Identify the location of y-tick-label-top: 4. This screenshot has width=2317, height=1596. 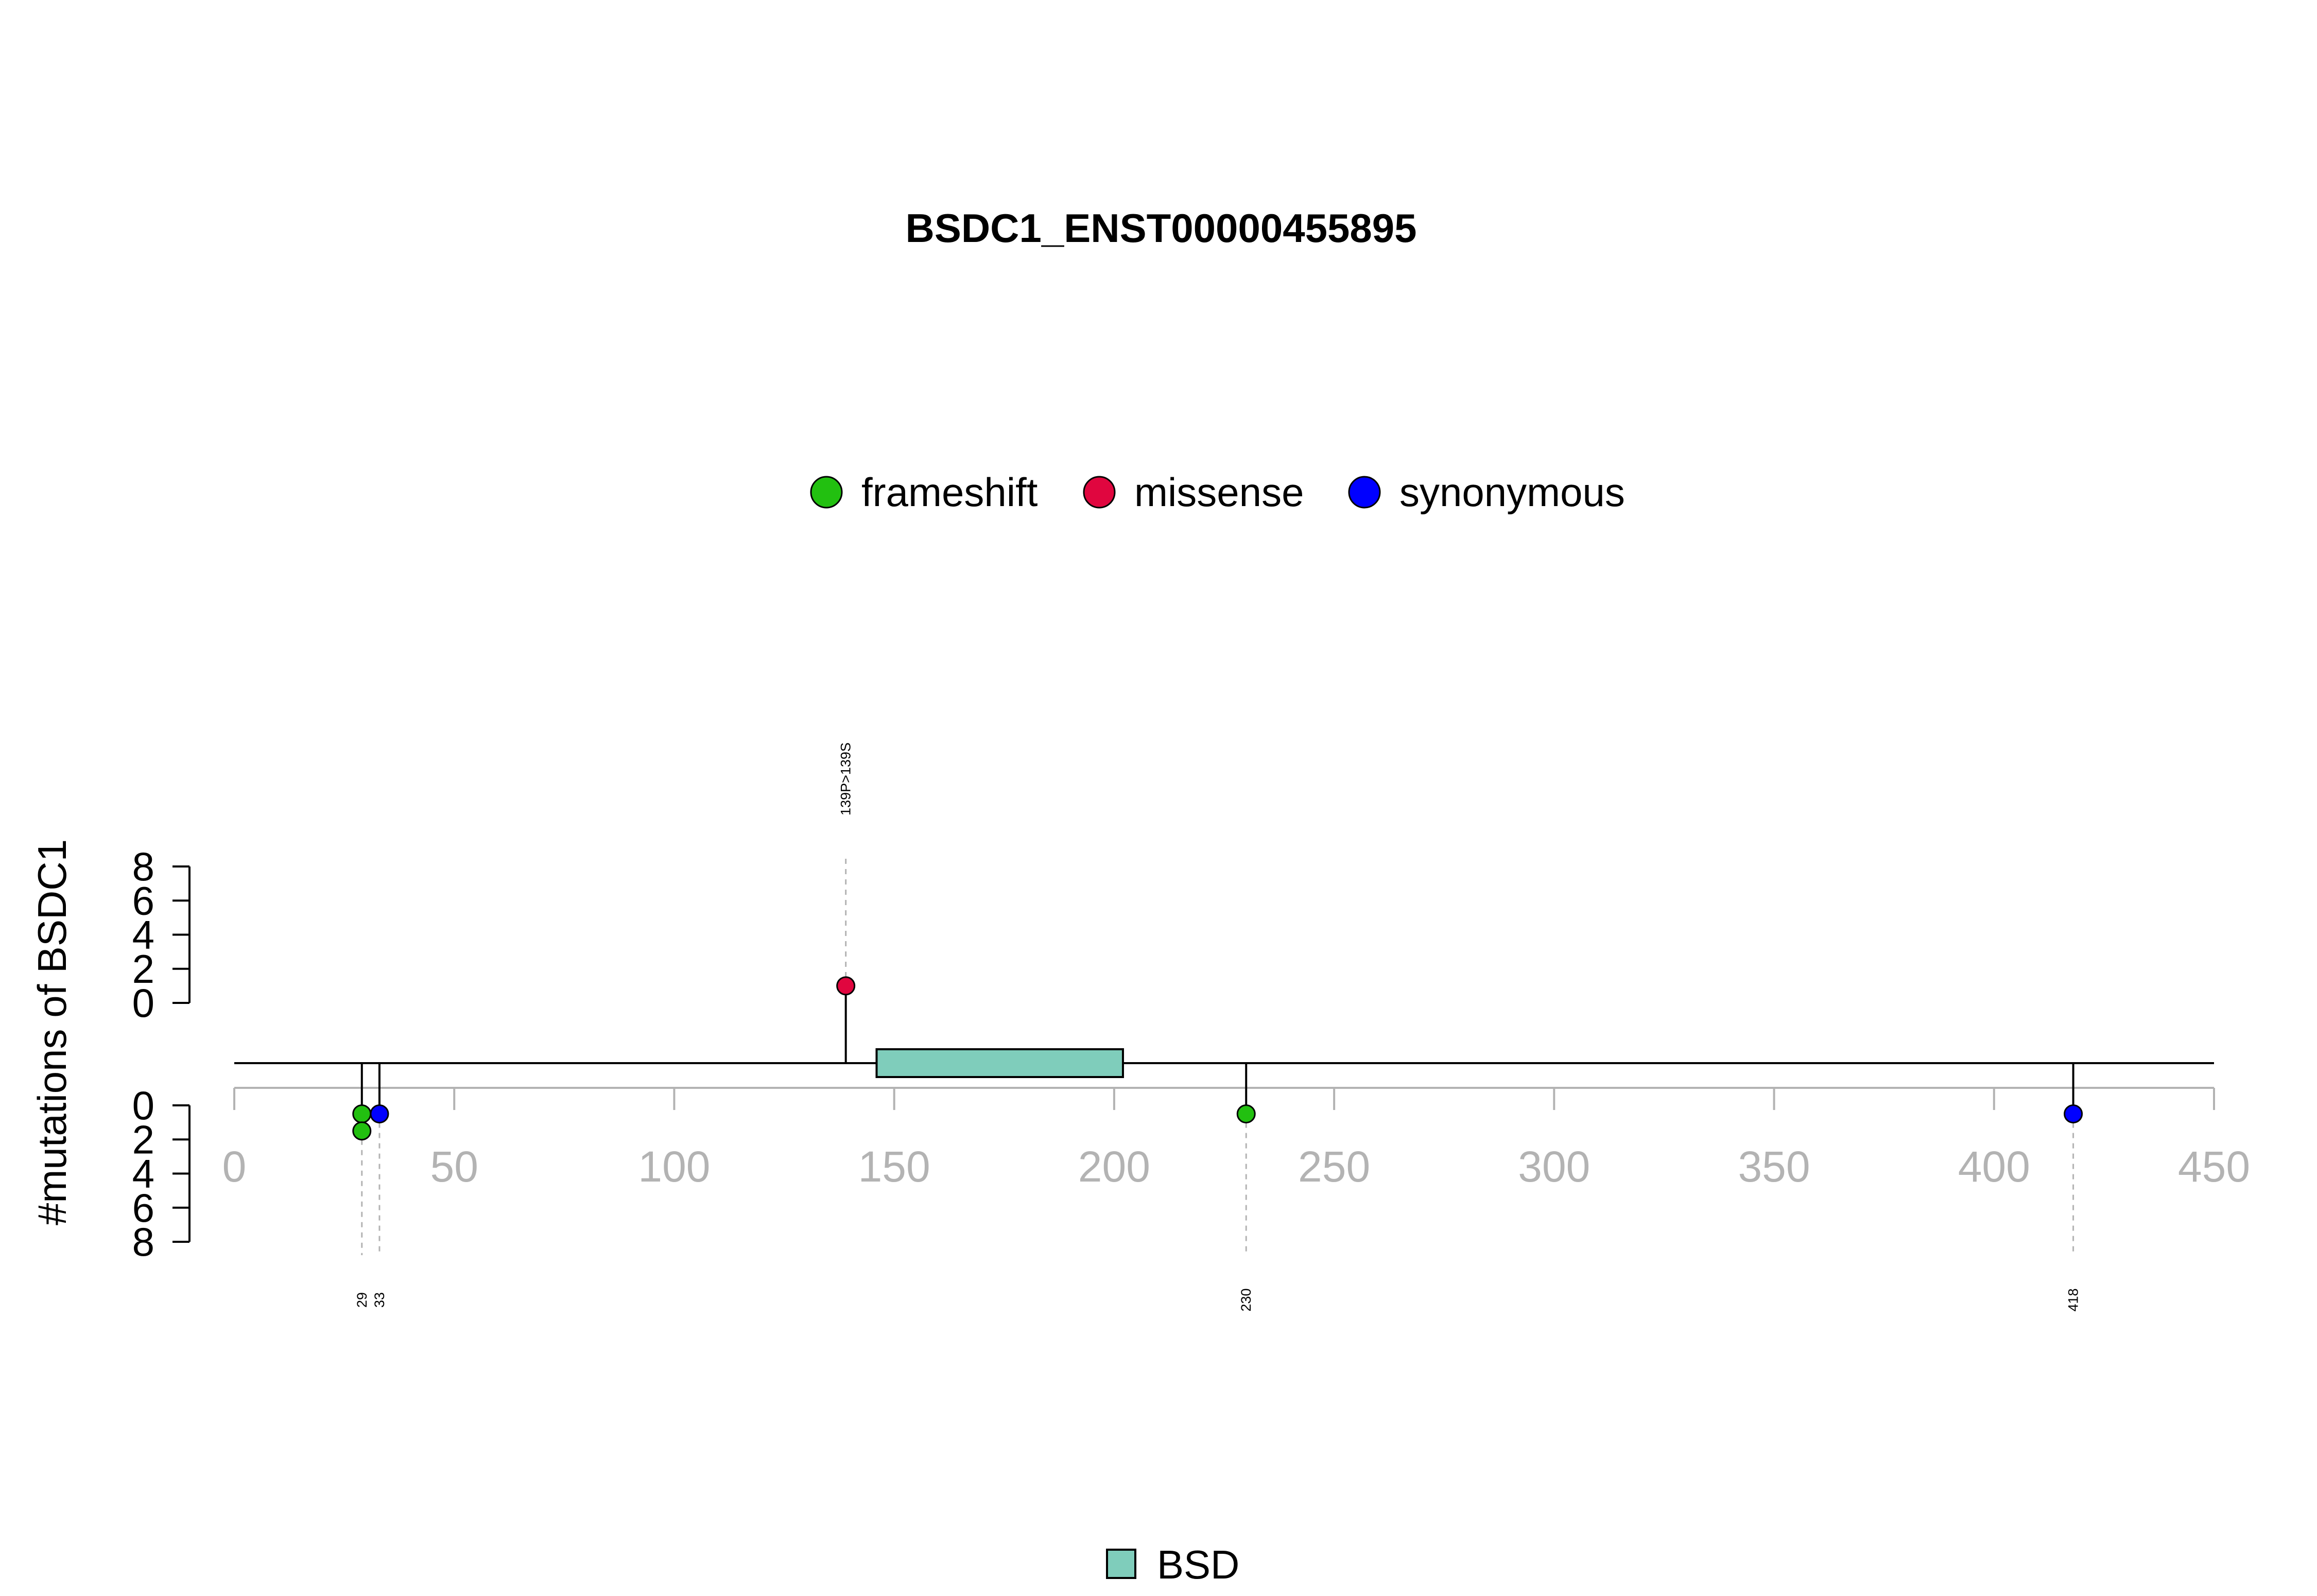
(143, 935).